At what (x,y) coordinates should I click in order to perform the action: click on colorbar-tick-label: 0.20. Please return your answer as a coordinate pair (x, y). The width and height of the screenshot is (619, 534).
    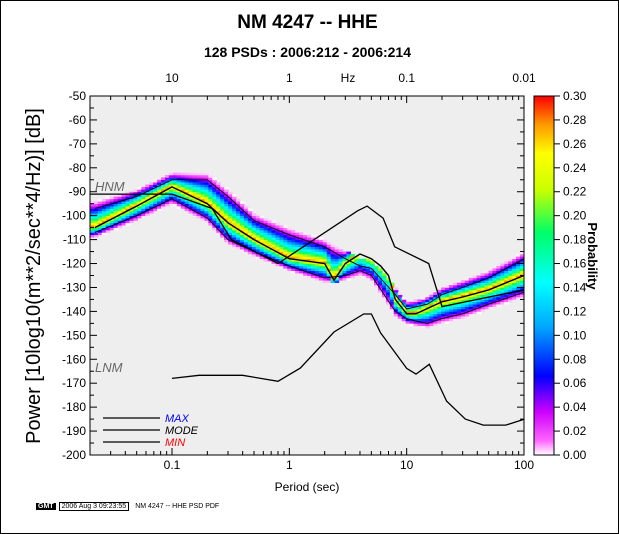
    Looking at the image, I should click on (575, 216).